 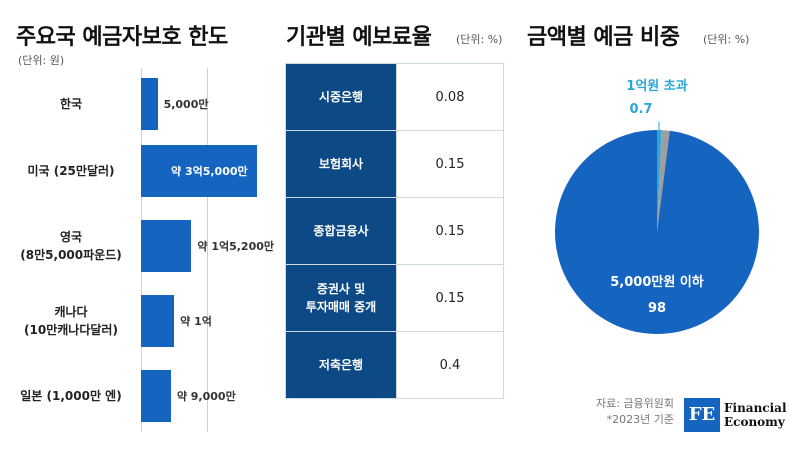 I want to click on institution-cell: 저축은행, so click(x=341, y=365).